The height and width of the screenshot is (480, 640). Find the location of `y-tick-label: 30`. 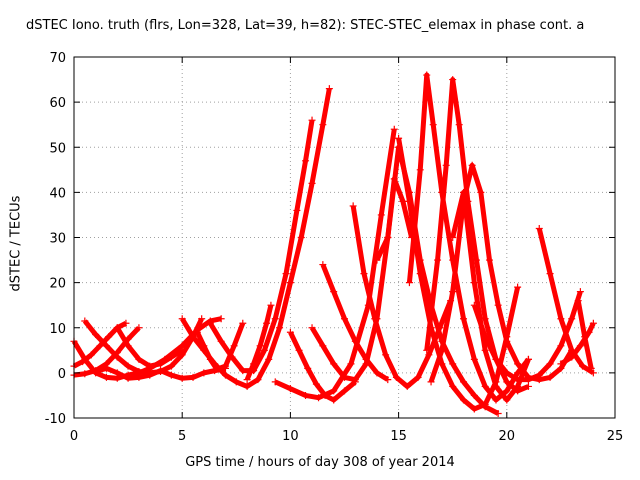

y-tick-label: 30 is located at coordinates (57, 239).